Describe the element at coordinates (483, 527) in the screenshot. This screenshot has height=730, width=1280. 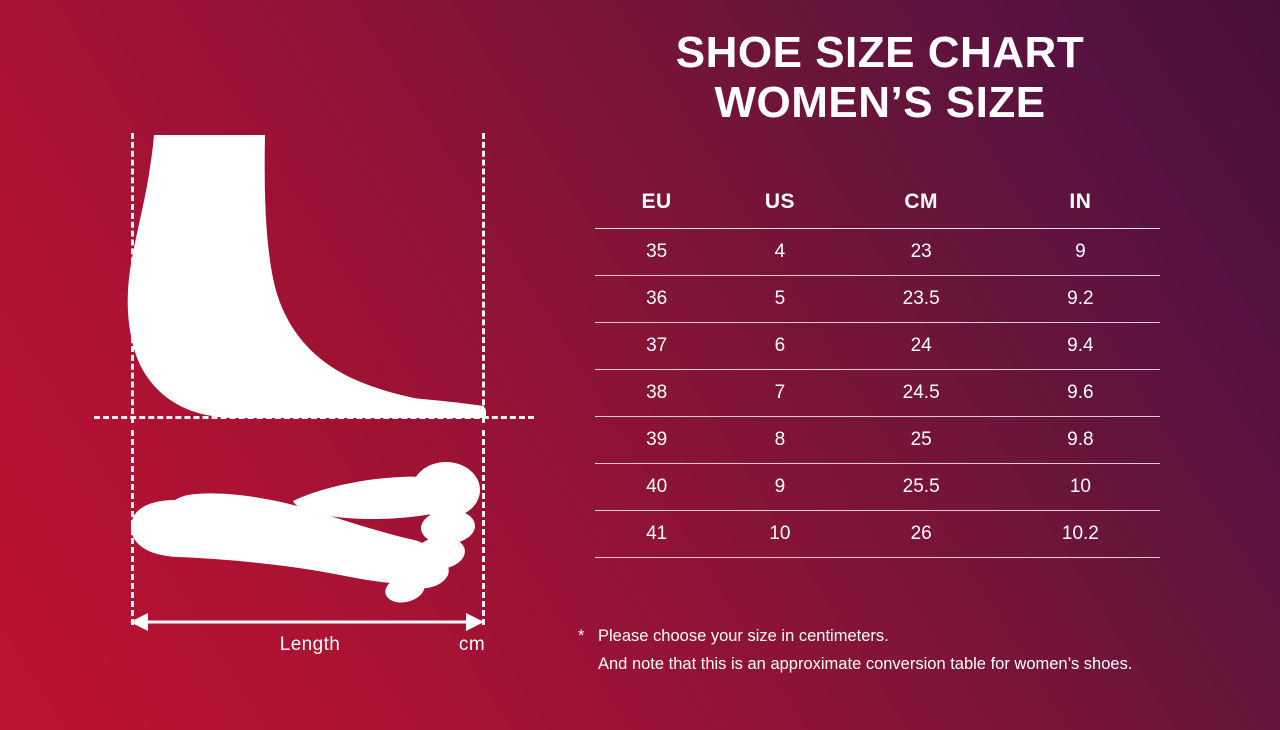
I see `guide-line-right-lower` at that location.